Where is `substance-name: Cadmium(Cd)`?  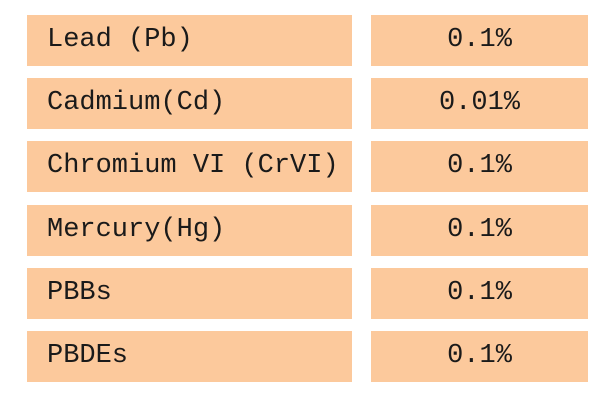 substance-name: Cadmium(Cd) is located at coordinates (189, 103).